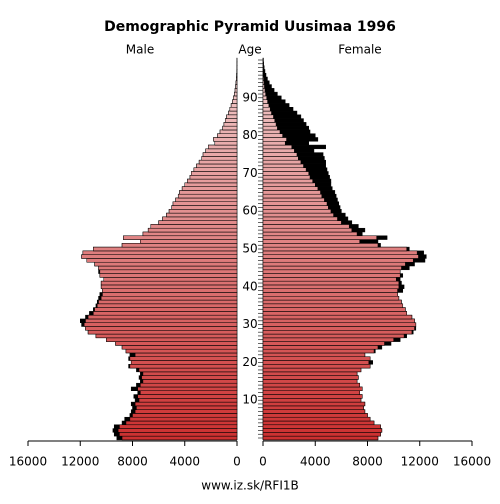 This screenshot has height=504, width=500. What do you see at coordinates (263, 462) in the screenshot?
I see `right-tick-label: 0` at bounding box center [263, 462].